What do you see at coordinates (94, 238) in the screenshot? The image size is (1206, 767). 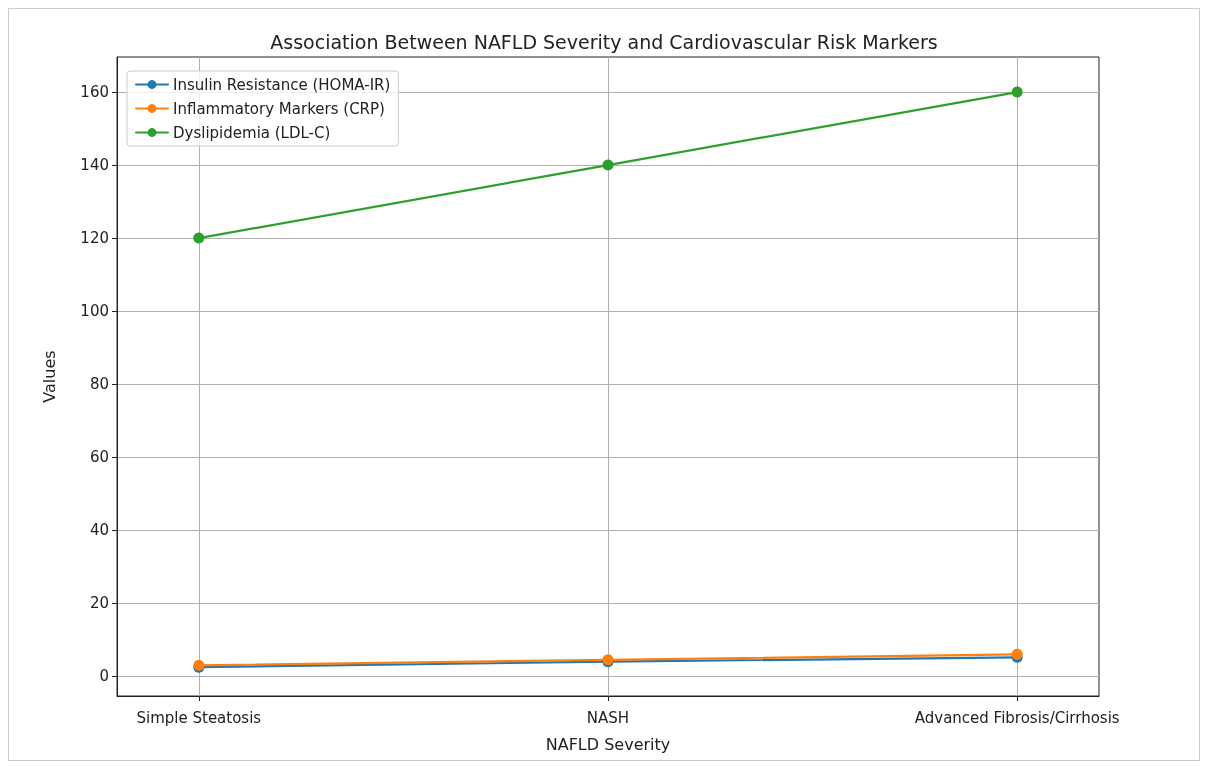 I see `y-tick-label: 120` at bounding box center [94, 238].